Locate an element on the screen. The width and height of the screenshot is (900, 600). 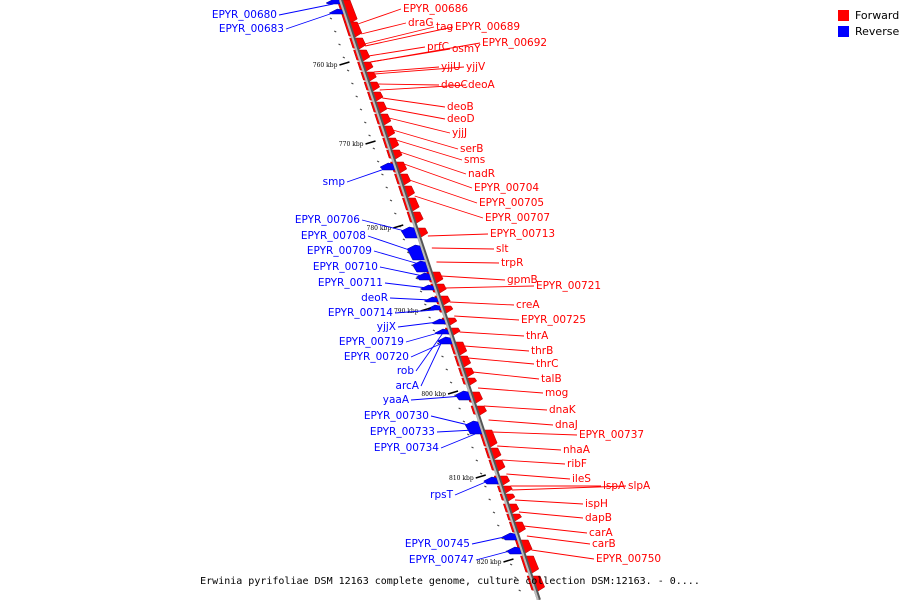
legend-forward-label: Forward is located at coordinates (877, 15).